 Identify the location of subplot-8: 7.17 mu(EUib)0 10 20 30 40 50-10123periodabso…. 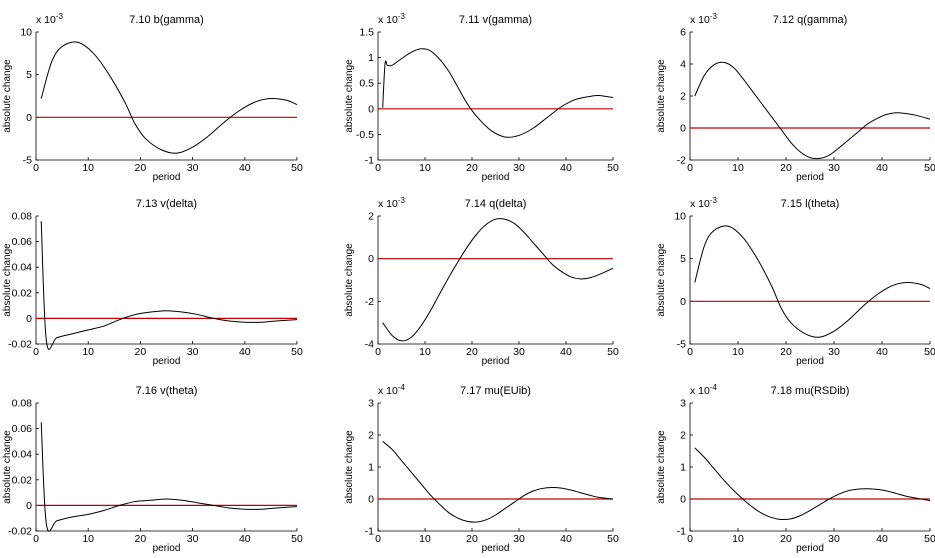
(481, 468).